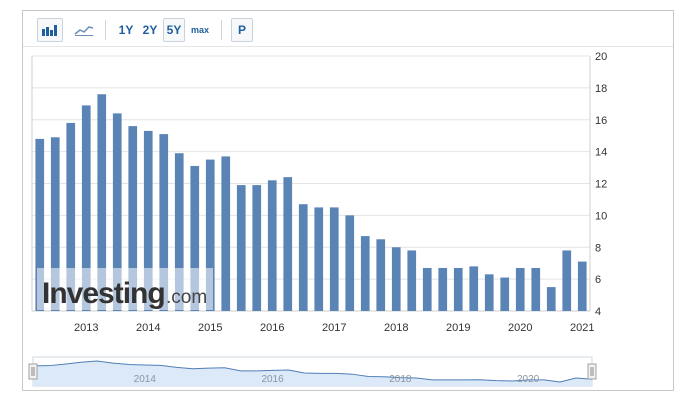  I want to click on y-tick-label: 8, so click(598, 248).